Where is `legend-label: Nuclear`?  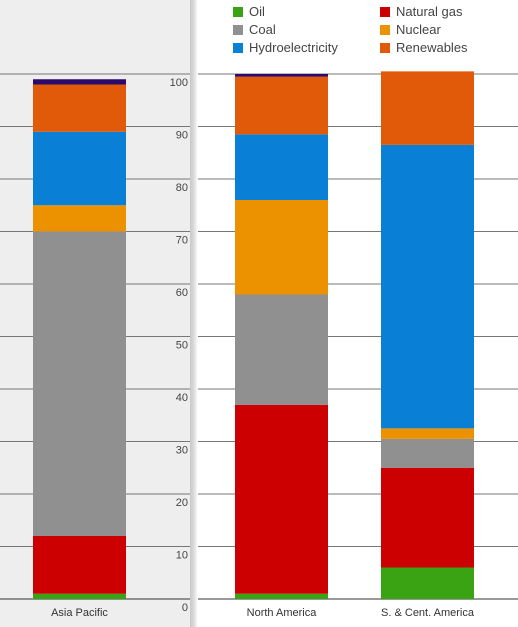
legend-label: Nuclear is located at coordinates (418, 29).